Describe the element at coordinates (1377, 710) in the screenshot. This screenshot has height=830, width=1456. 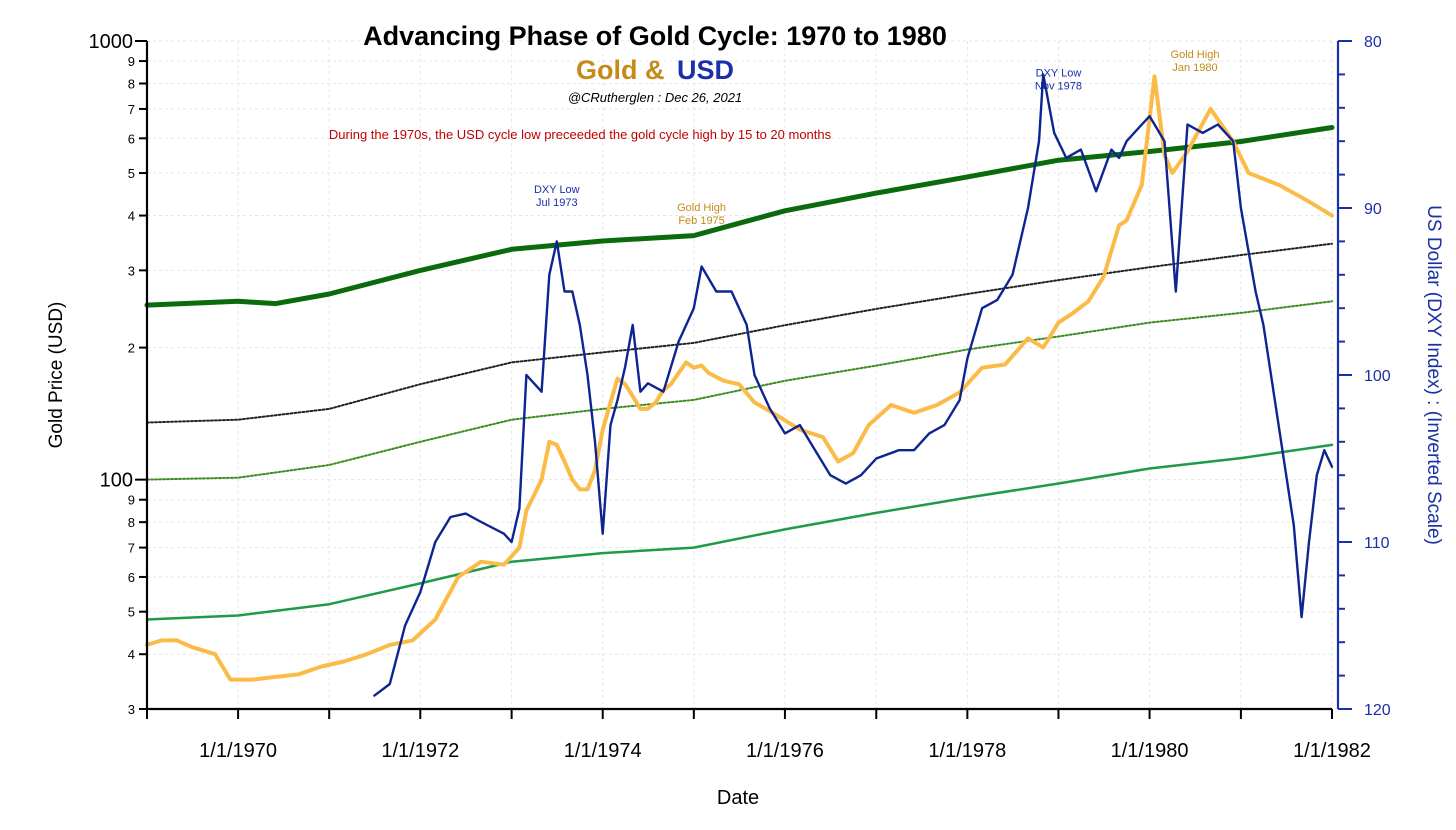
I see `y-right-tick-label: 120` at that location.